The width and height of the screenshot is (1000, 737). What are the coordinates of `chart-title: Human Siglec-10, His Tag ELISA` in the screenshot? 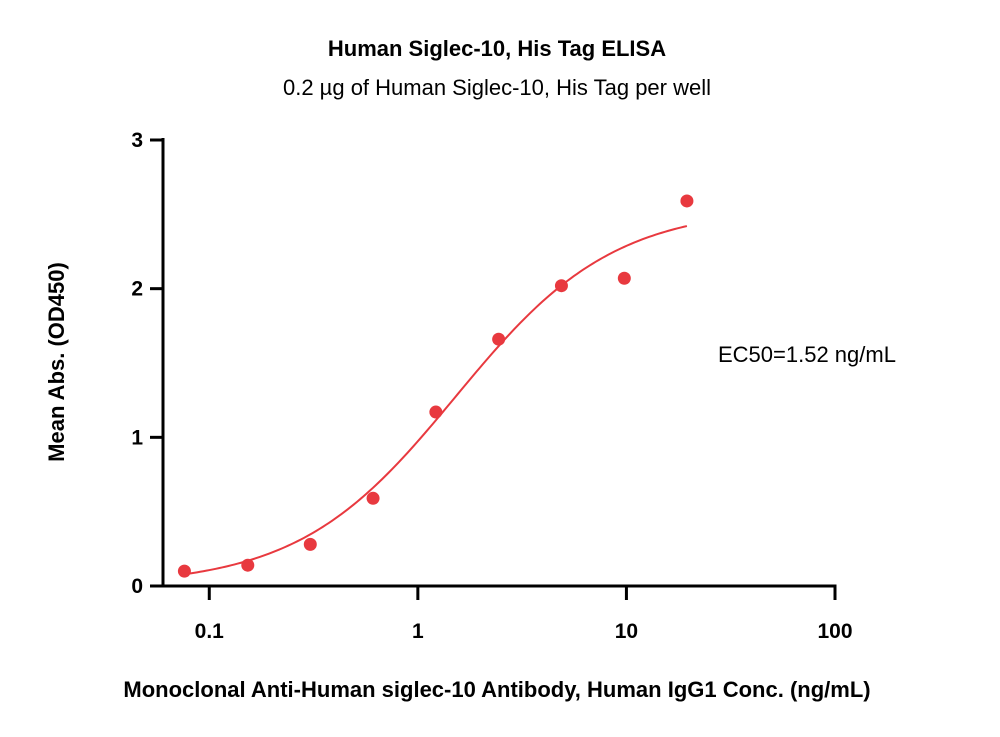 It's located at (497, 48).